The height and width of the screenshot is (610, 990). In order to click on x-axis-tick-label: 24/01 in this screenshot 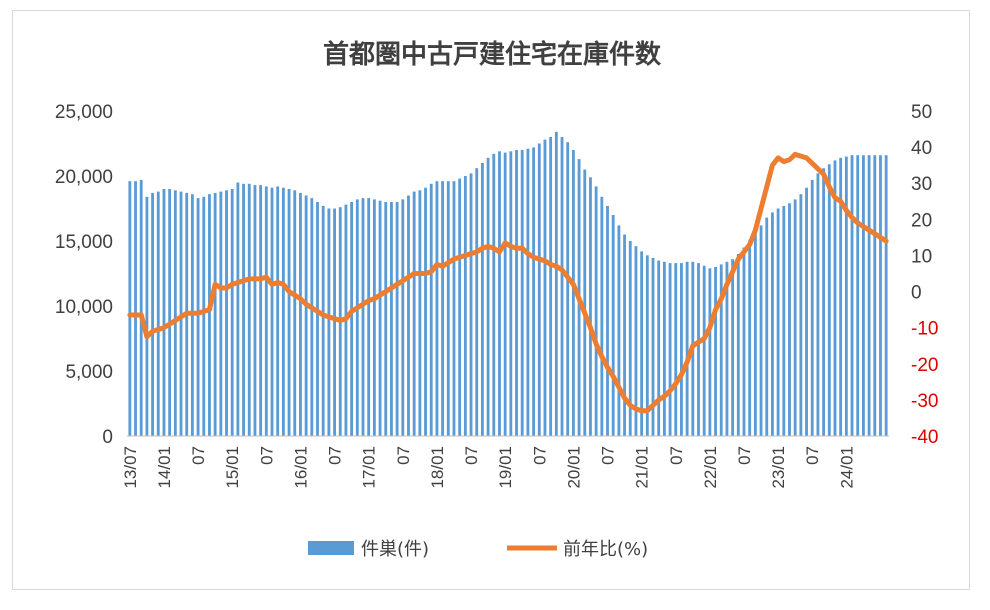, I will do `click(846, 467)`.